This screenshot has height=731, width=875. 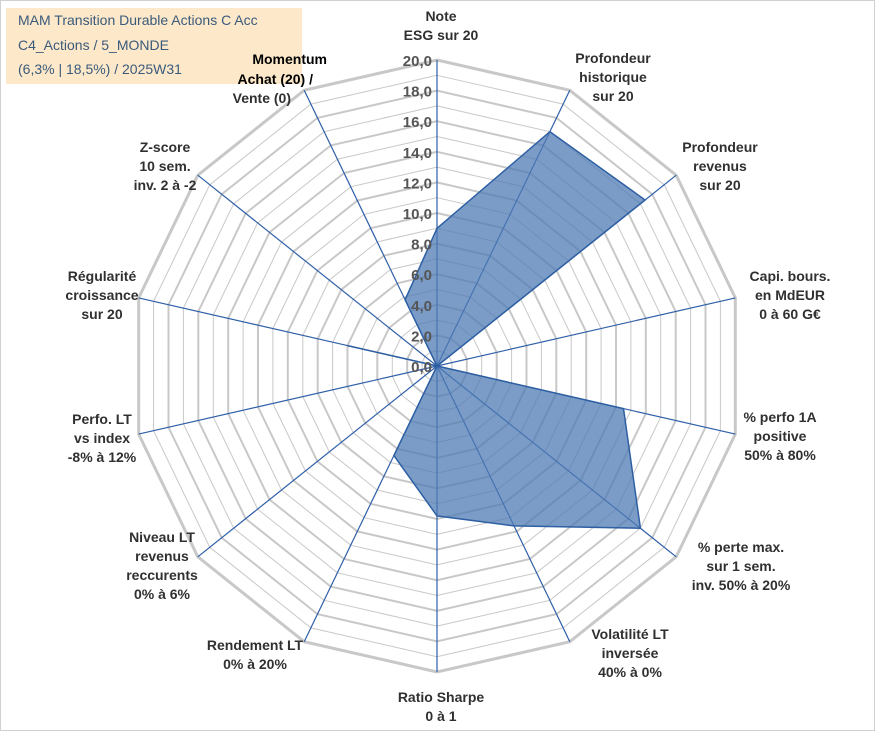 What do you see at coordinates (417, 153) in the screenshot?
I see `tick-label: 14,0` at bounding box center [417, 153].